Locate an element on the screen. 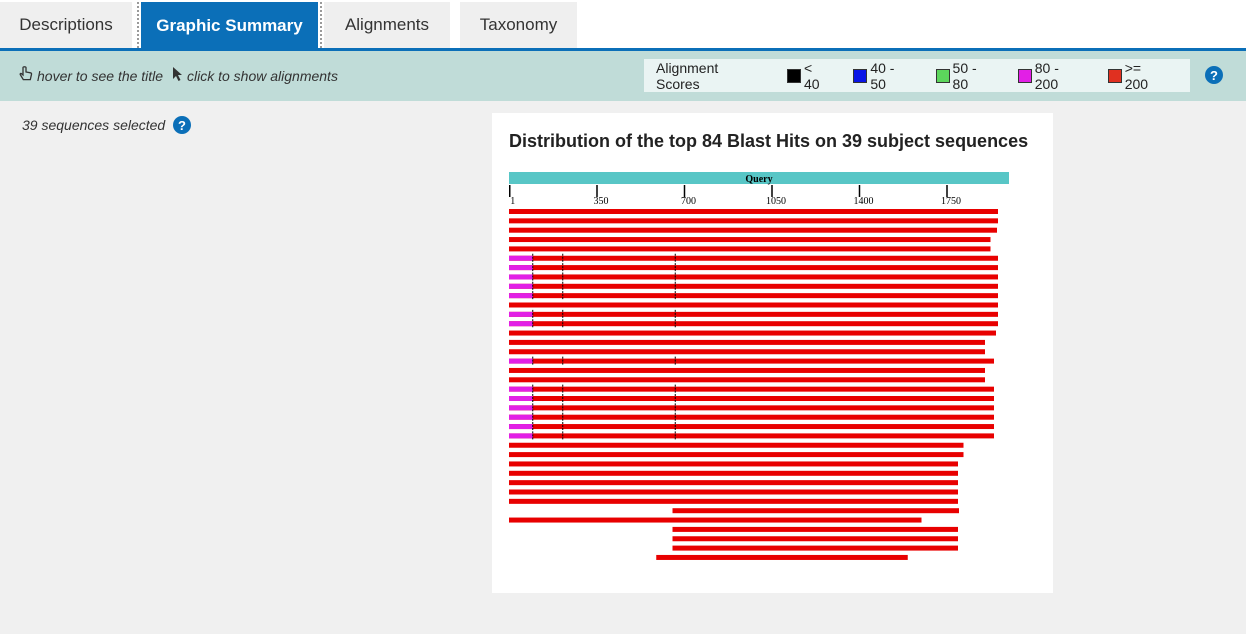 This screenshot has height=634, width=1246. legend-item-80-200: 80 - 200 is located at coordinates (1051, 75).